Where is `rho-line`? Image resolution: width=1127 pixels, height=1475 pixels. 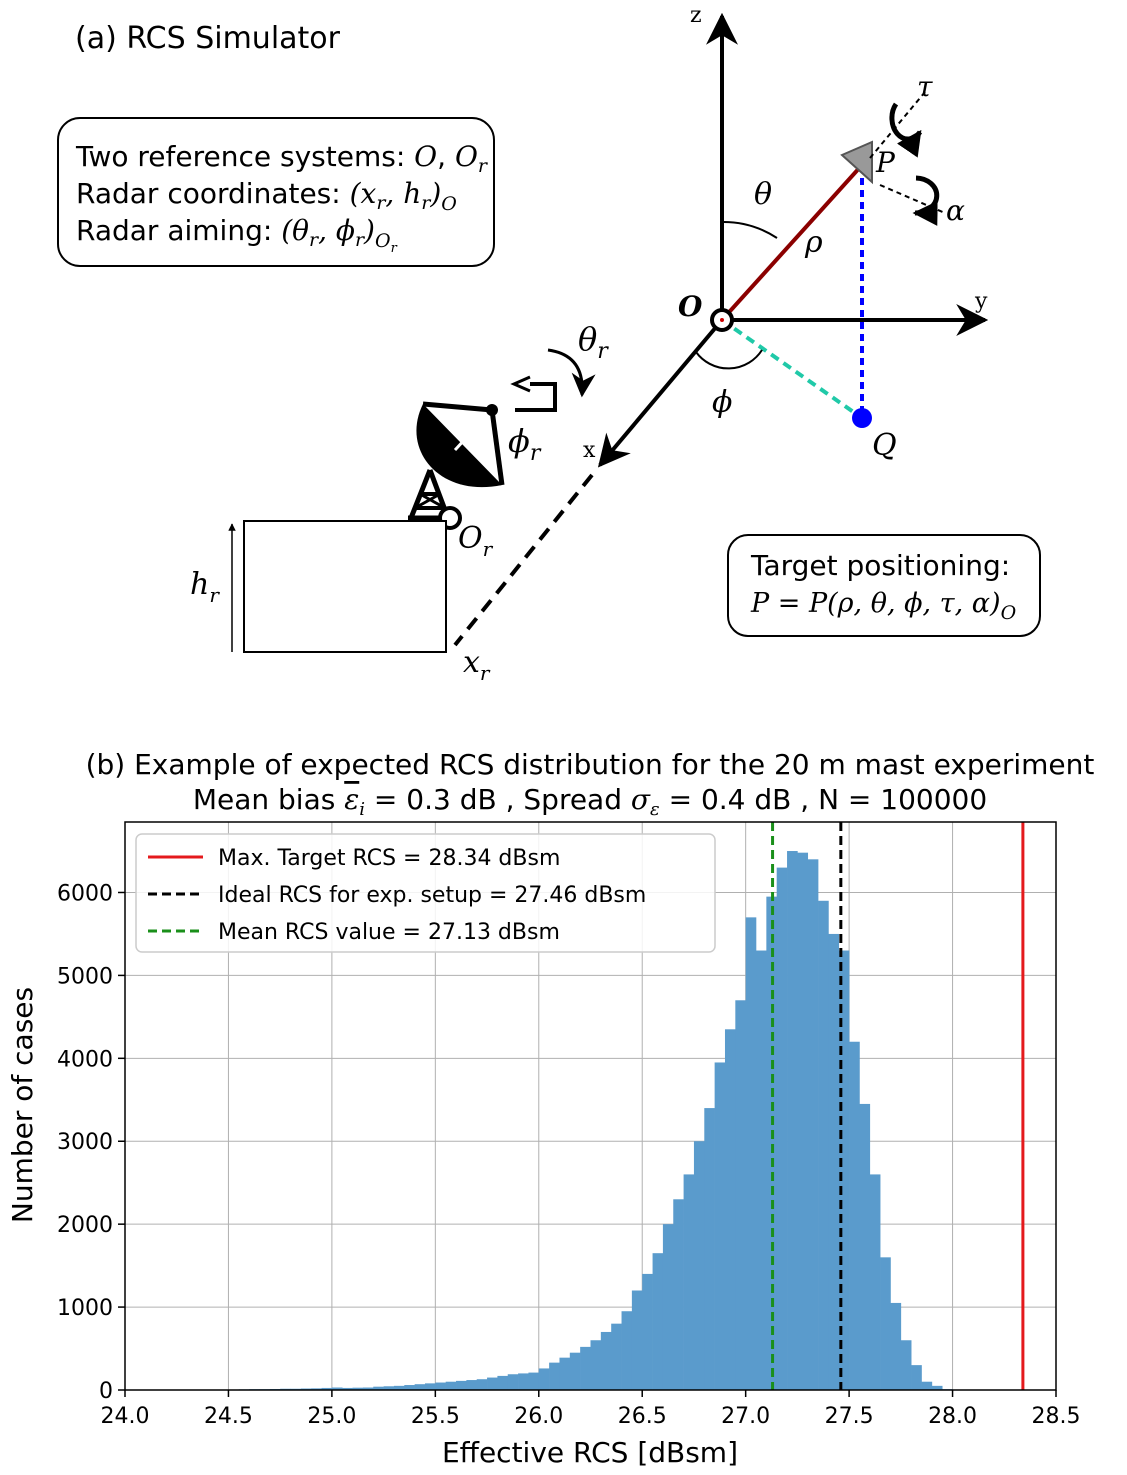
rho-line is located at coordinates (792, 242).